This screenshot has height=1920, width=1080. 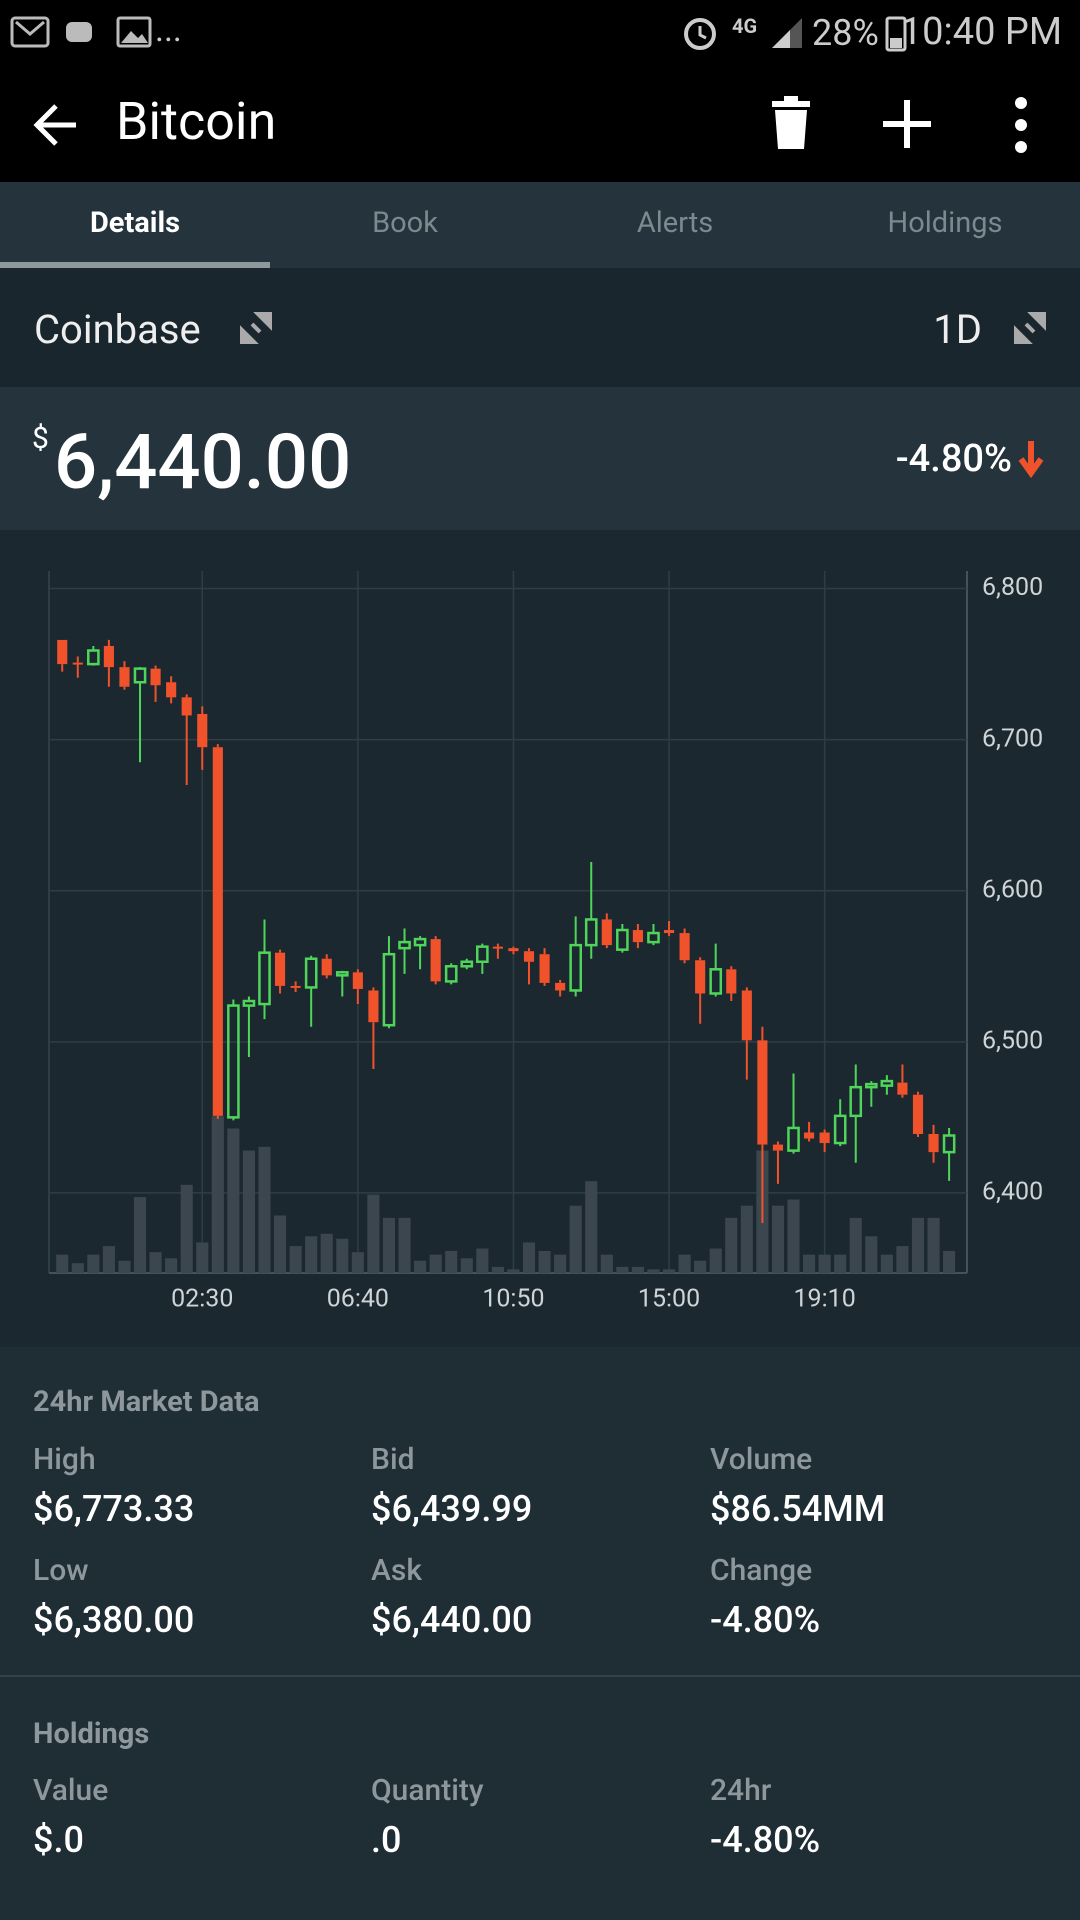 I want to click on clock: 10:40 PM, so click(x=981, y=32).